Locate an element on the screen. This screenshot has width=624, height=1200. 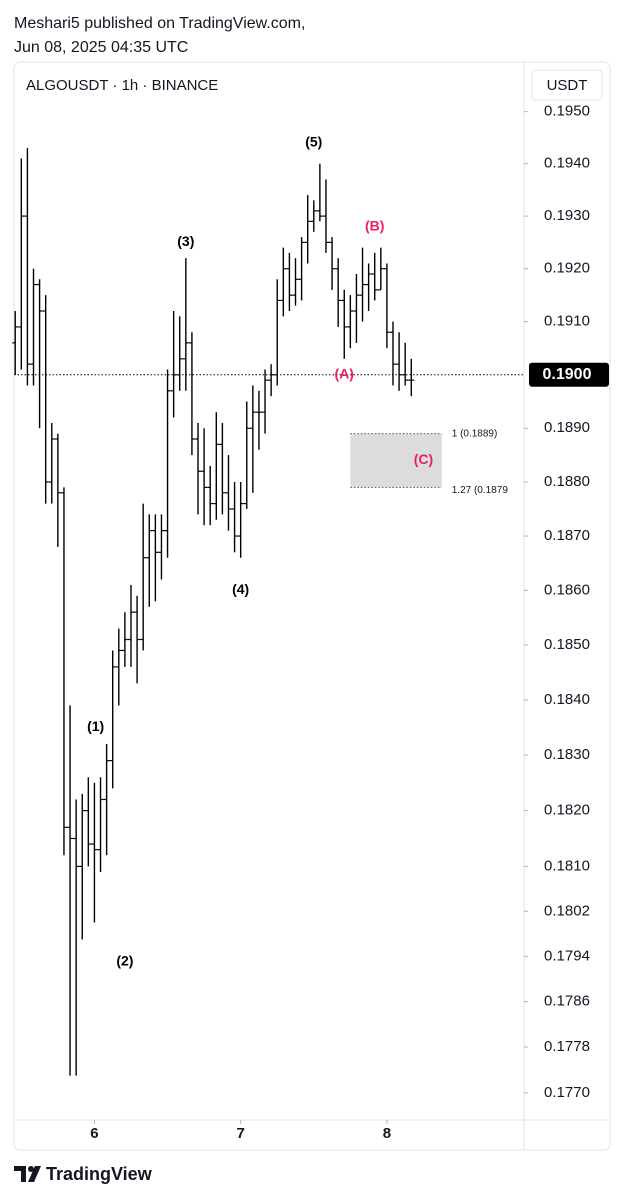
unit-box is located at coordinates (567, 85).